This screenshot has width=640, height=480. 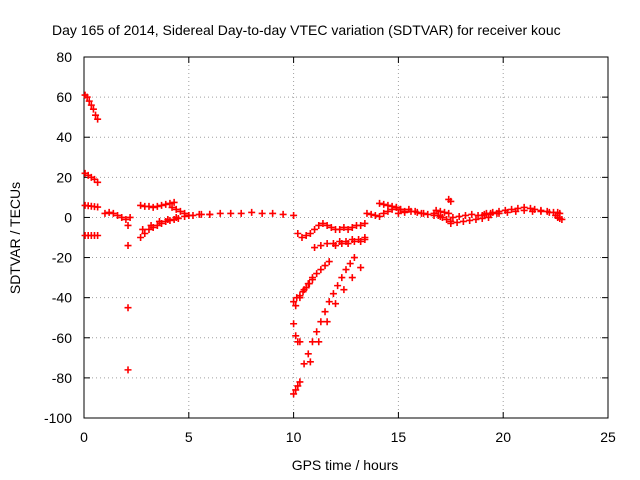 What do you see at coordinates (608, 437) in the screenshot?
I see `x-tick-label: 25` at bounding box center [608, 437].